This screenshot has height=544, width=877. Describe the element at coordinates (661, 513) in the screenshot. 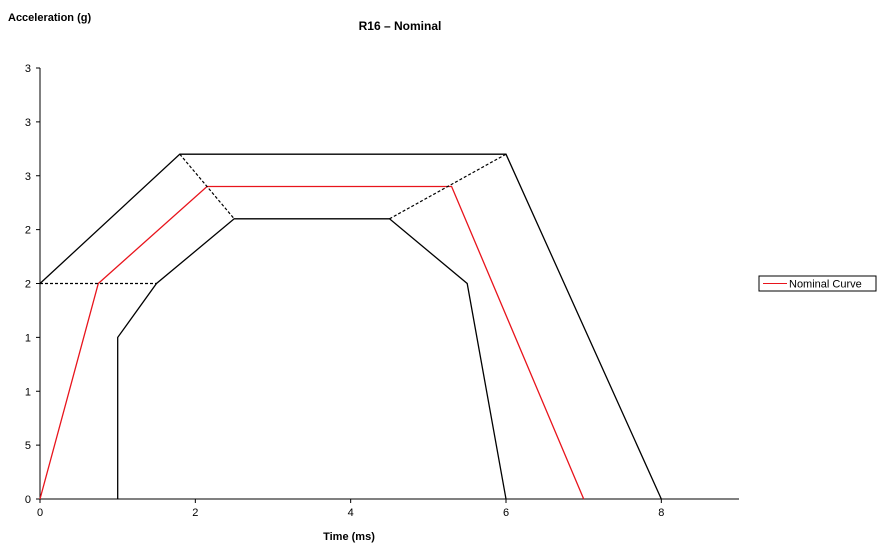

I see `x-tick-label: 8` at that location.